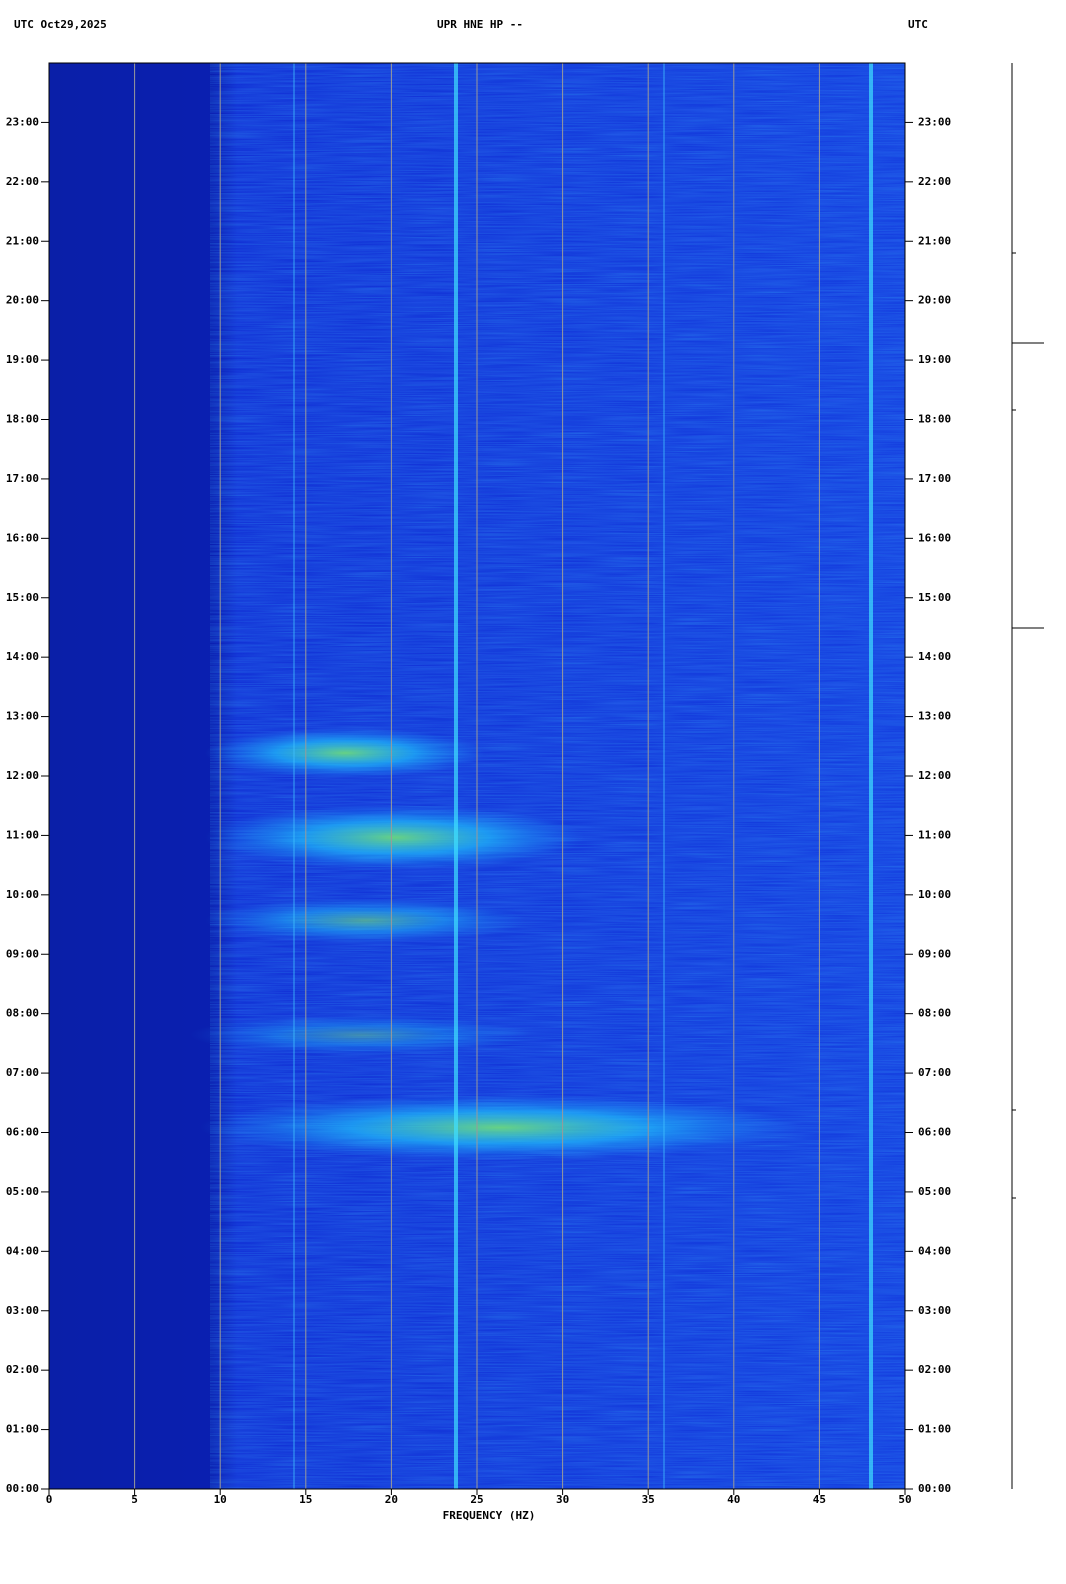 This screenshot has height=1584, width=1066. What do you see at coordinates (220, 1499) in the screenshot?
I see `x-tick-label: 10` at bounding box center [220, 1499].